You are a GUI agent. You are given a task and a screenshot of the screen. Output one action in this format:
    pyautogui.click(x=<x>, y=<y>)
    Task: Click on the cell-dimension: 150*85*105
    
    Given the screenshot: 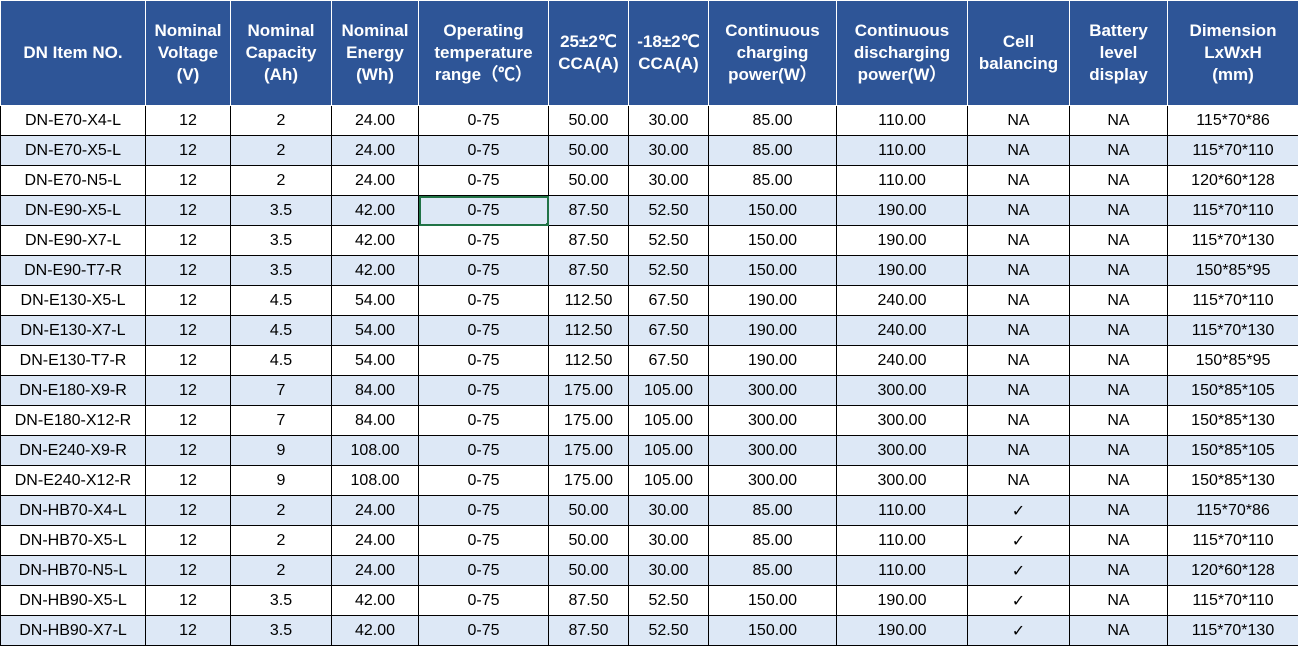 What is the action you would take?
    pyautogui.click(x=1232, y=390)
    